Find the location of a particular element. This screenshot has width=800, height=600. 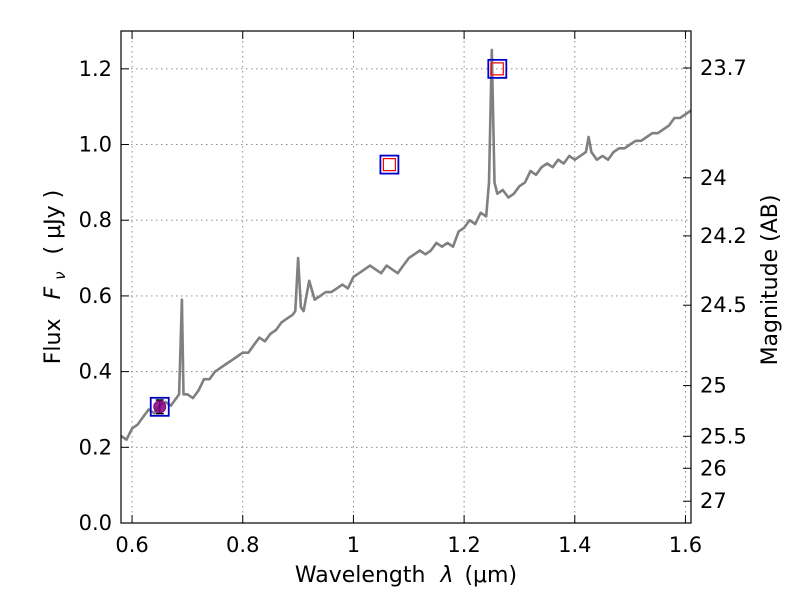

measured-flux-marker is located at coordinates (160, 407).